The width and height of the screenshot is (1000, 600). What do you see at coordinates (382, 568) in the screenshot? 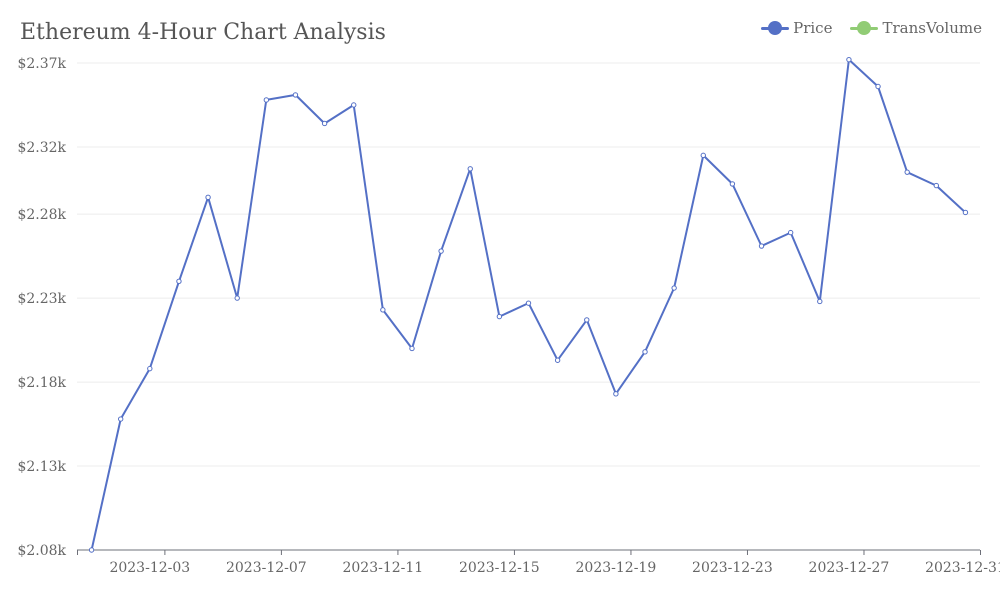
I see `x-tick-label: 2023-12-11` at bounding box center [382, 568].